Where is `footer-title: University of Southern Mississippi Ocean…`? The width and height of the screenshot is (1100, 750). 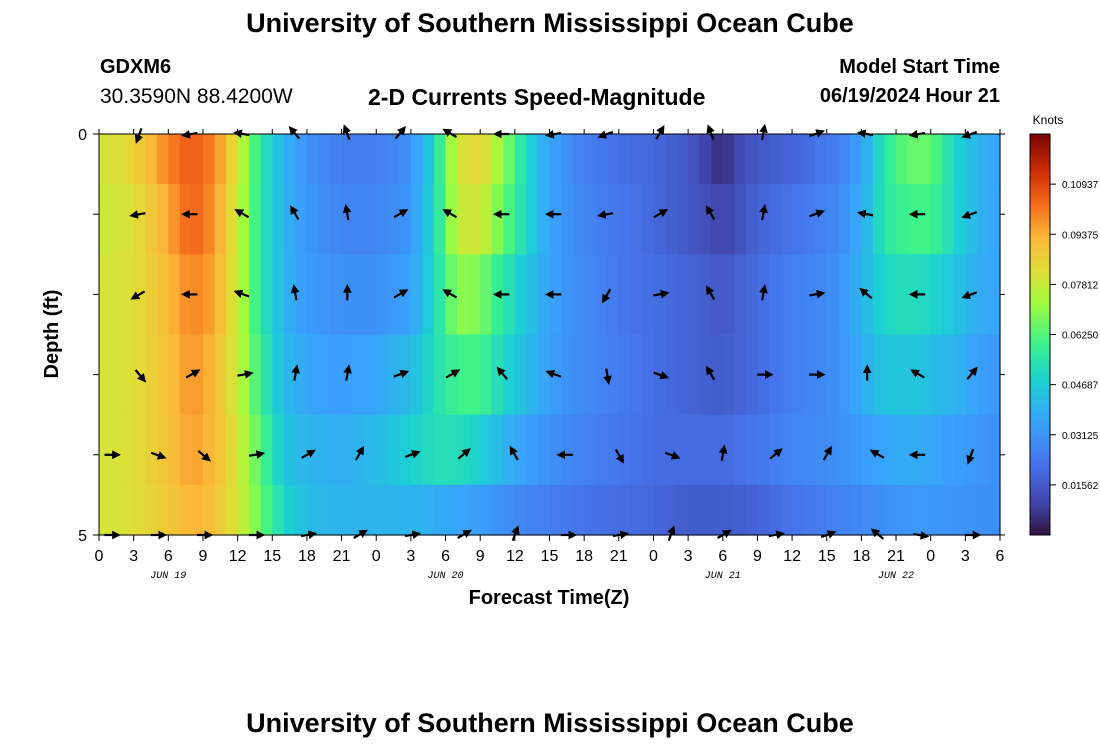 footer-title: University of Southern Mississippi Ocean… is located at coordinates (550, 723).